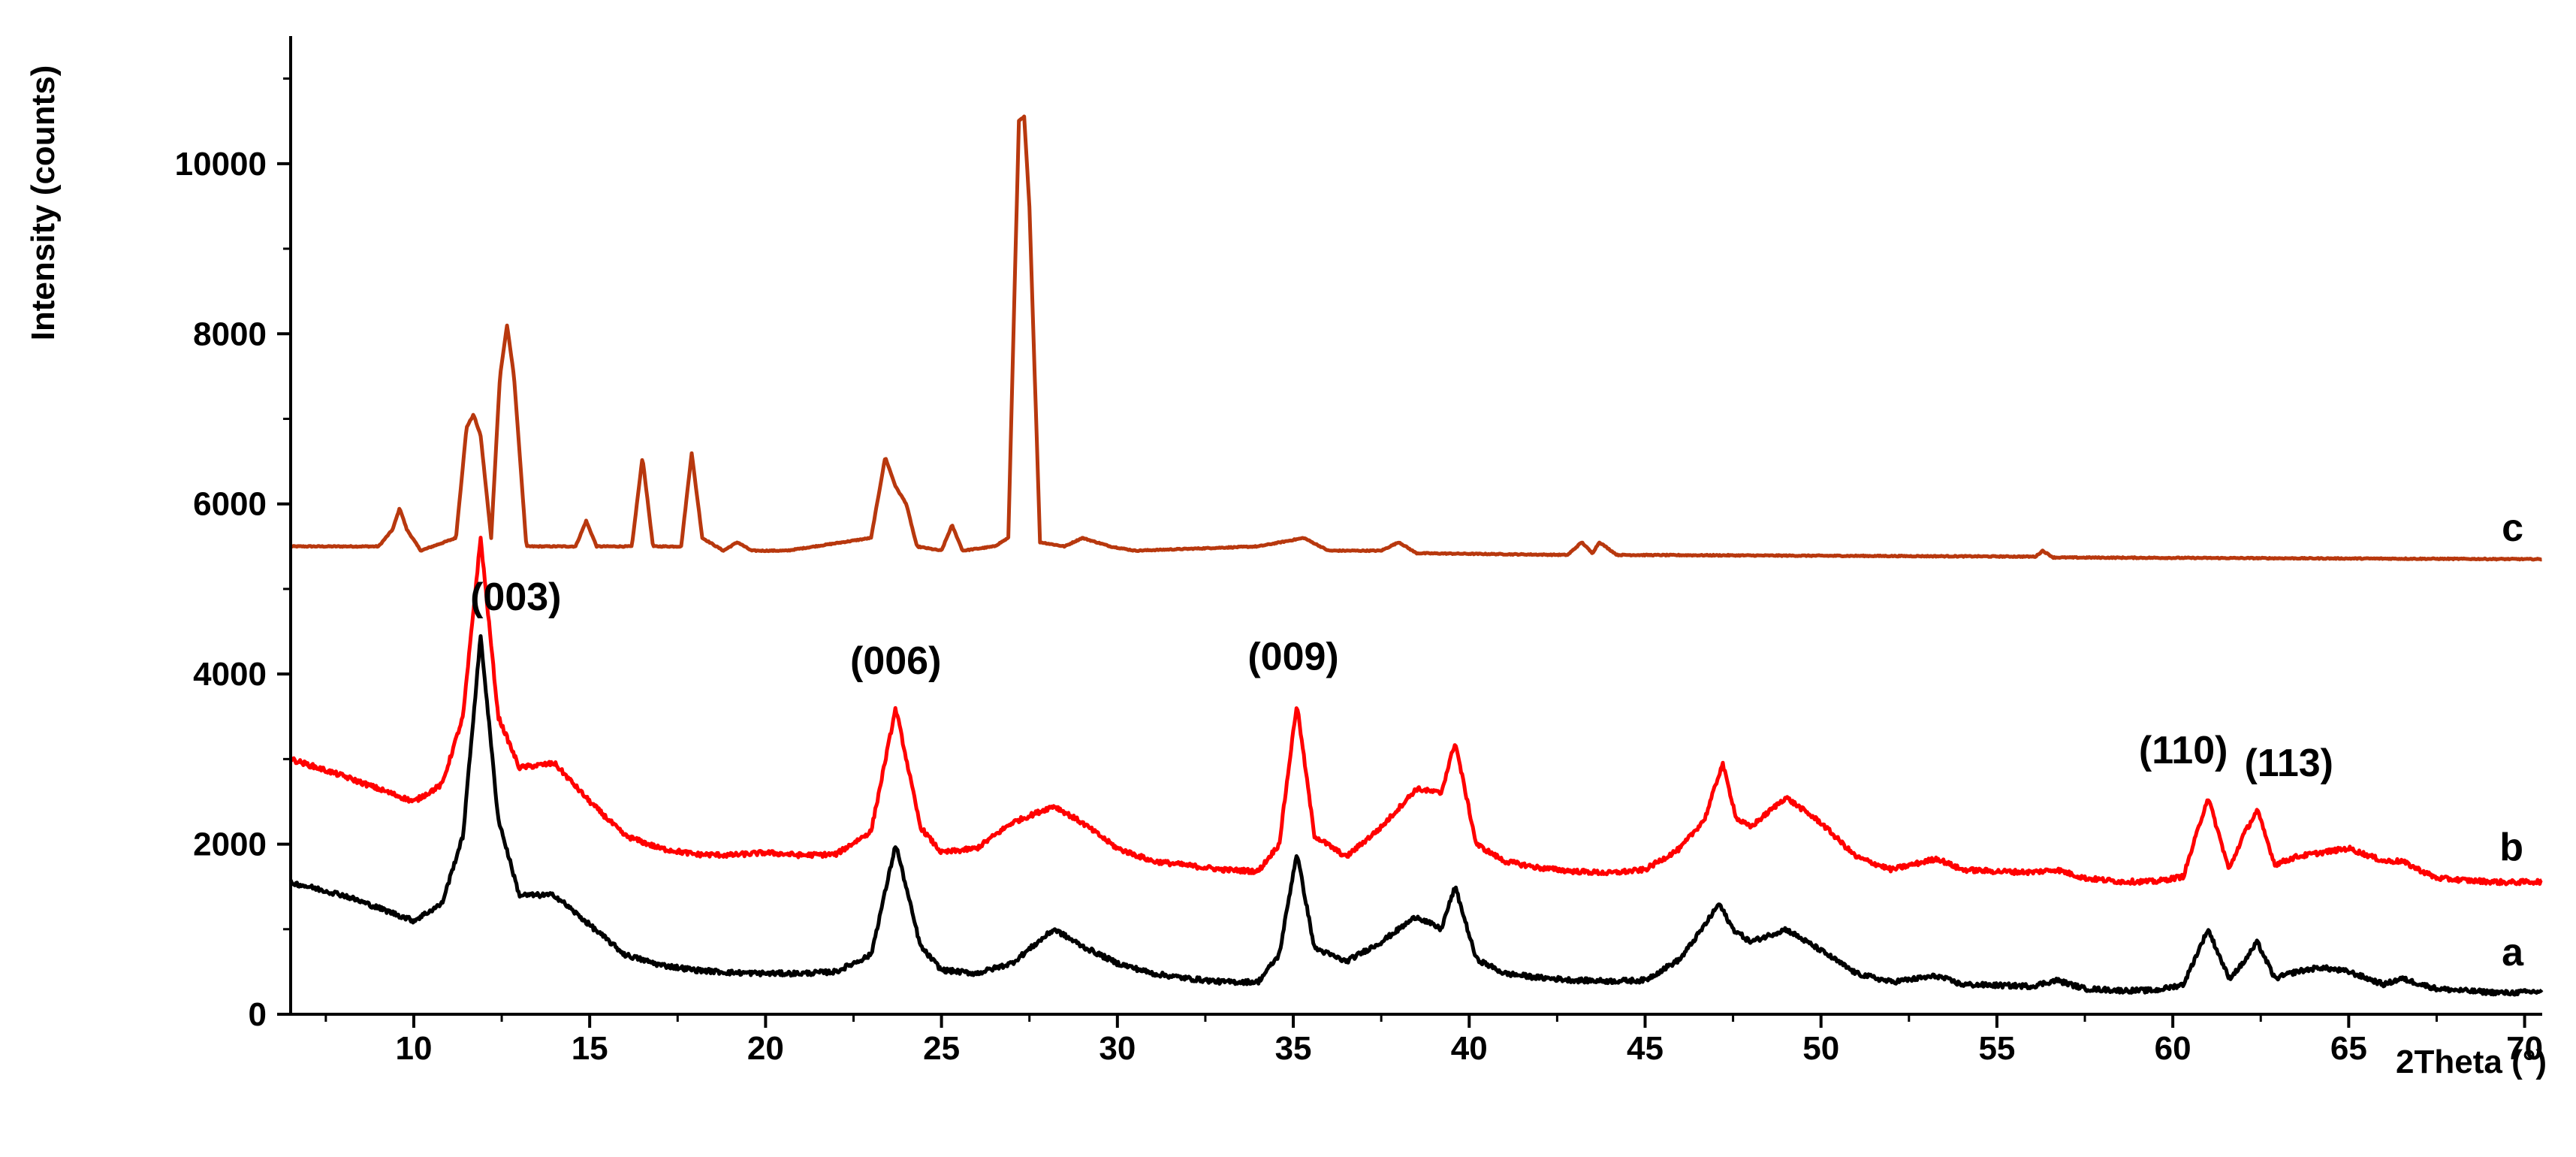 The height and width of the screenshot is (1157, 2576). Describe the element at coordinates (1820, 1048) in the screenshot. I see `x-tick-label: 50` at that location.